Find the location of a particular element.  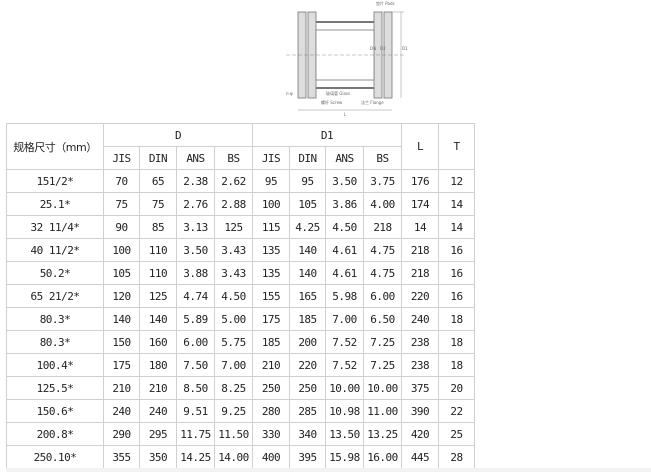

value-cell: 210 is located at coordinates (158, 388).